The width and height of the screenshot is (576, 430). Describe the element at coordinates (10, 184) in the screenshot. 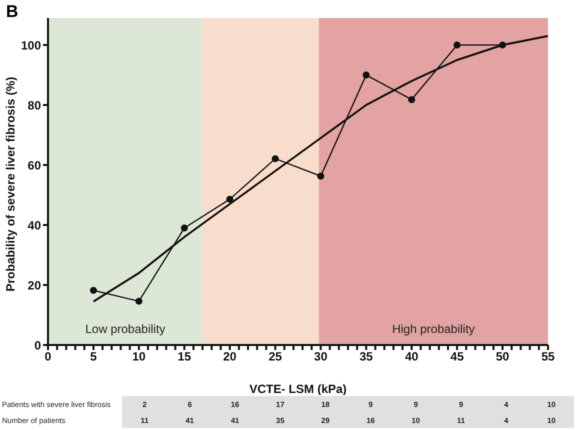

I see `y-axis-title: Probability of severe liver fibrosis (%)` at that location.